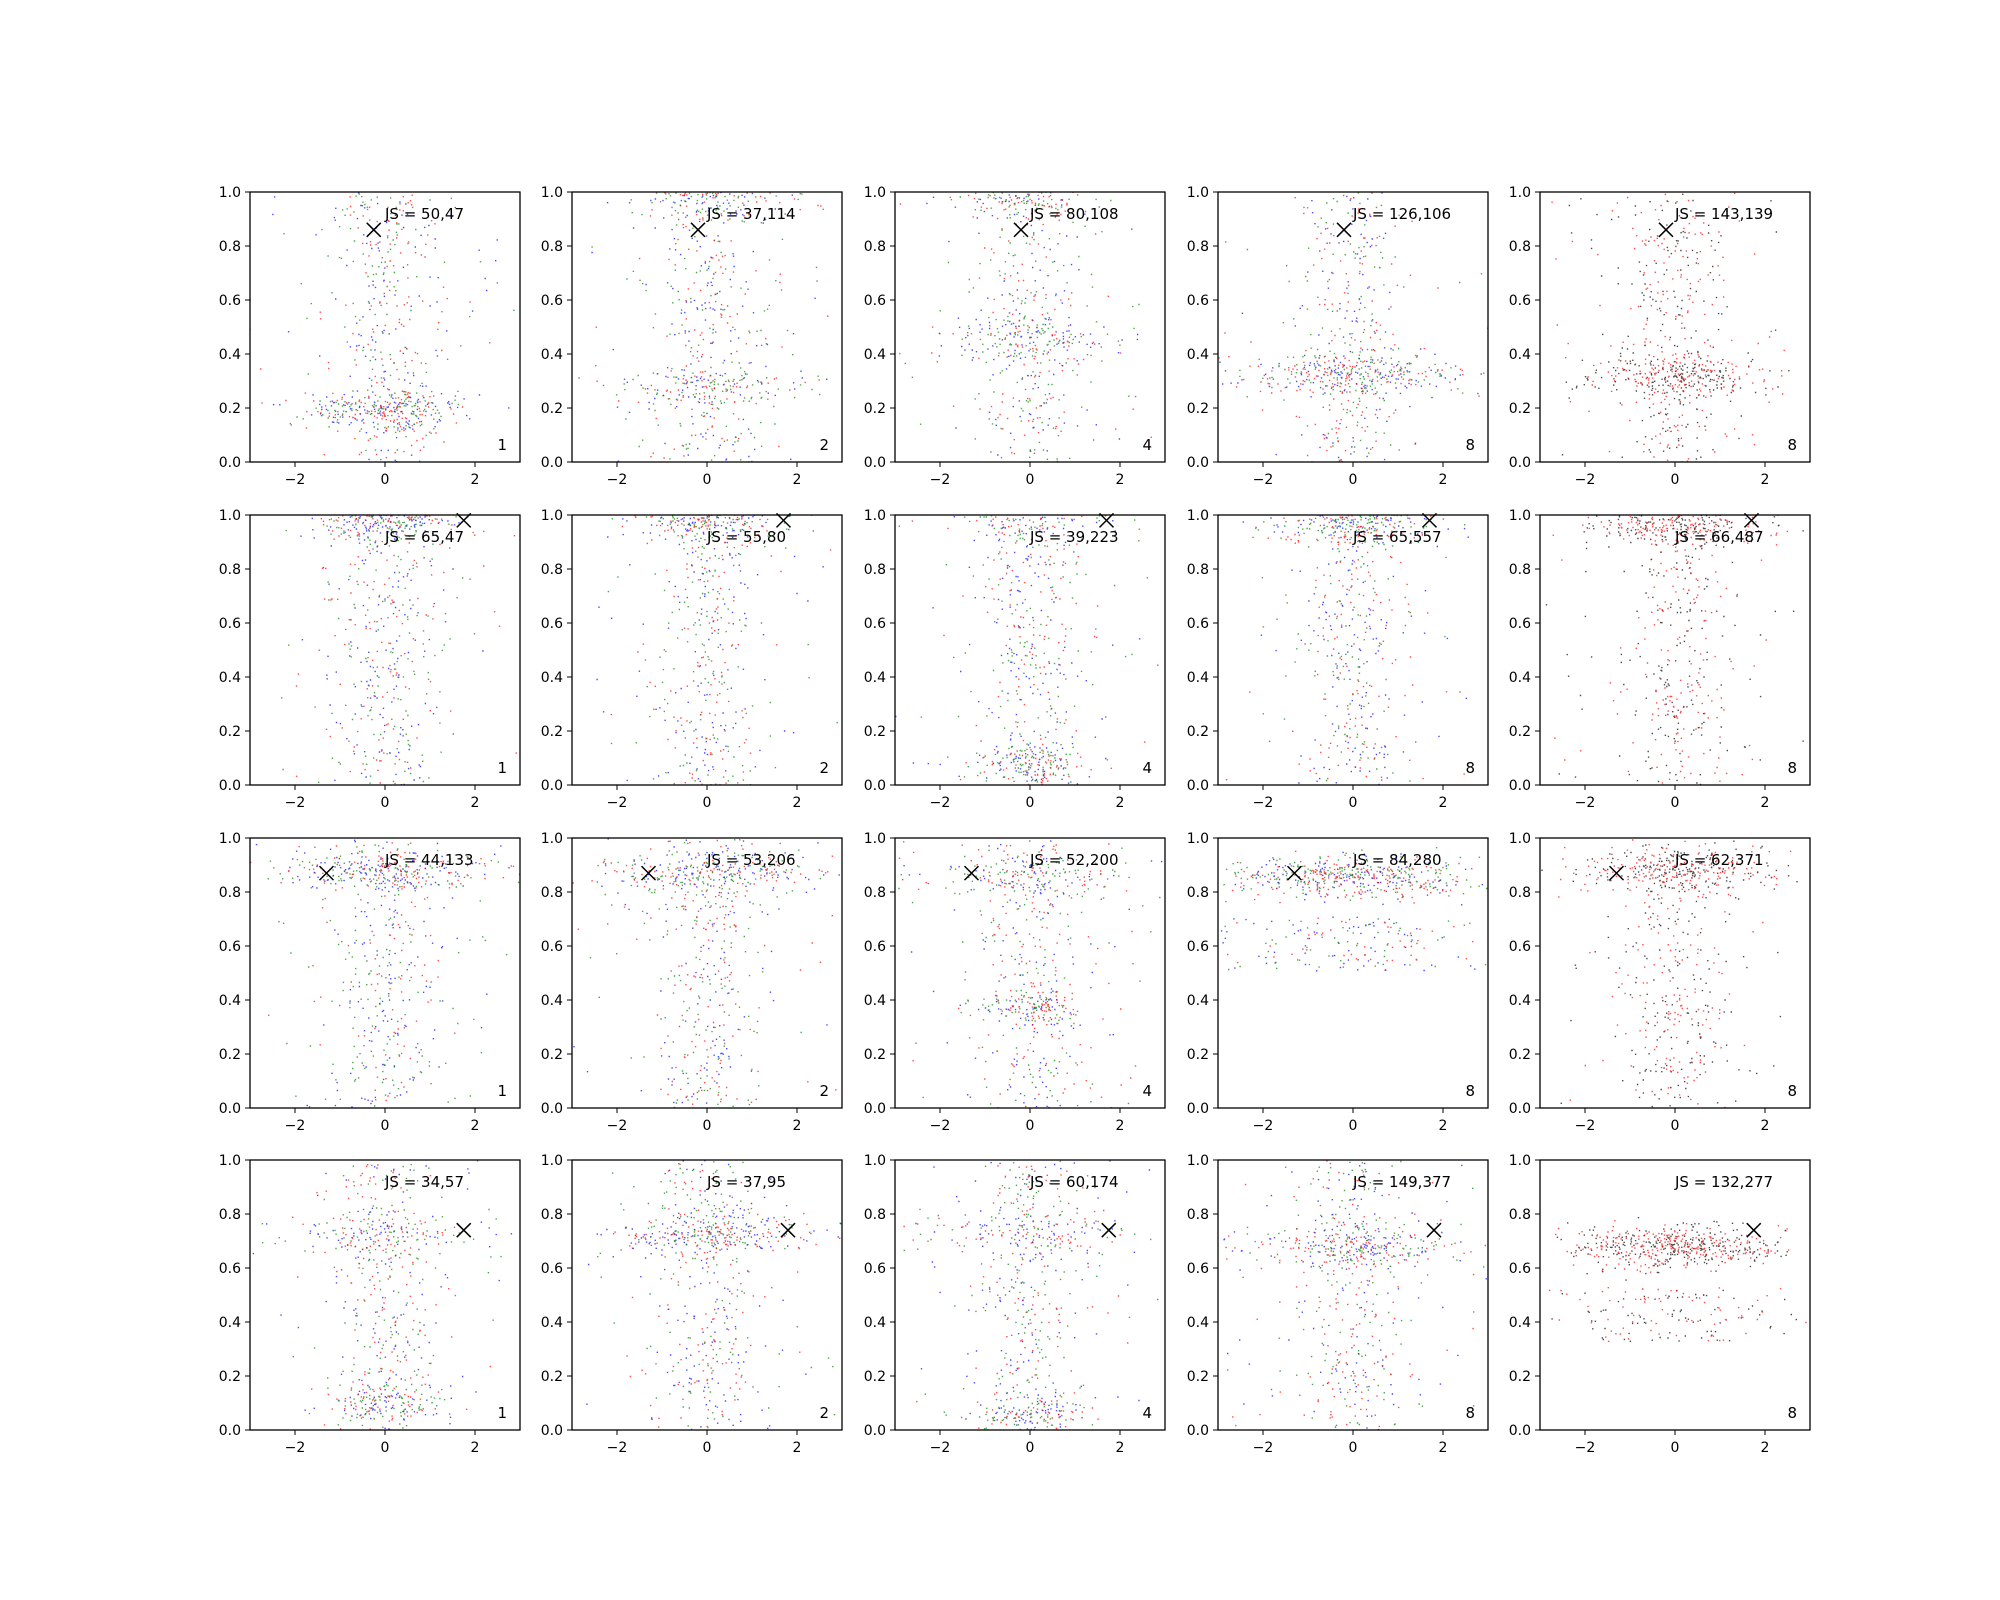 This screenshot has height=1600, width=2000. I want to click on scatter-panel-2-0: −2 0 2 0.0 0.2 0.4 0.6 0.8 1.0 JS = 44,133 1, so click(370, 982).